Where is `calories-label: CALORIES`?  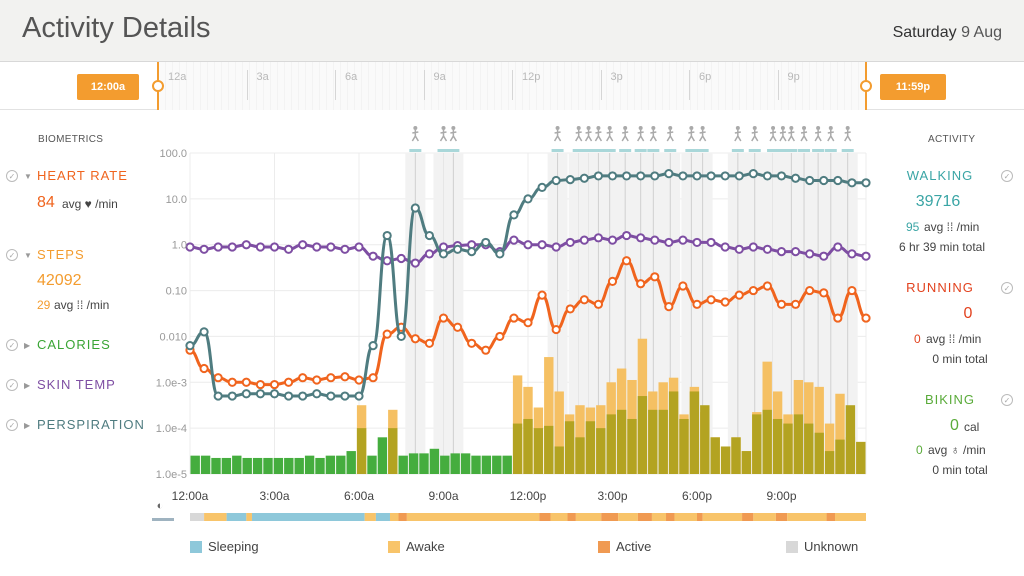
calories-label: CALORIES is located at coordinates (74, 344).